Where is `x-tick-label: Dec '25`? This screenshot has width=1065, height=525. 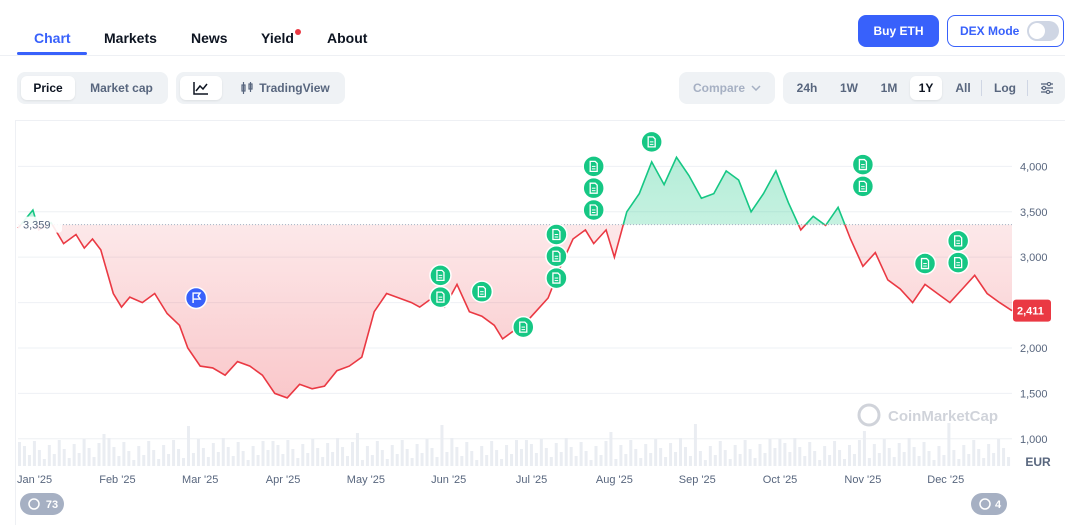 x-tick-label: Dec '25 is located at coordinates (945, 480).